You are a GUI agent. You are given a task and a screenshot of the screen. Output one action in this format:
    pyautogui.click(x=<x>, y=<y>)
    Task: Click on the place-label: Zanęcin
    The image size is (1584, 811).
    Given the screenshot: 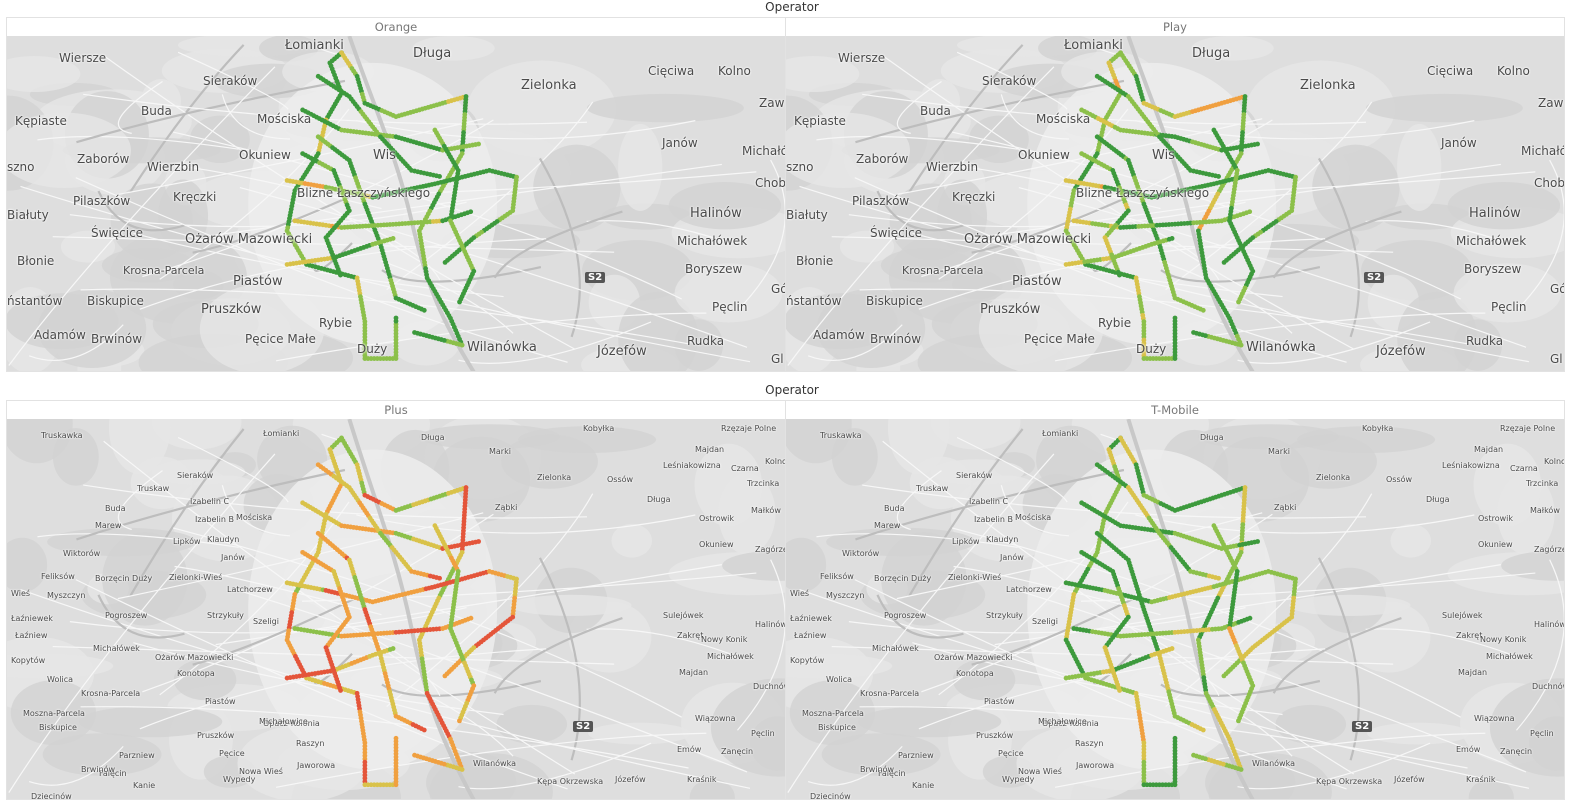 What is the action you would take?
    pyautogui.click(x=1516, y=751)
    